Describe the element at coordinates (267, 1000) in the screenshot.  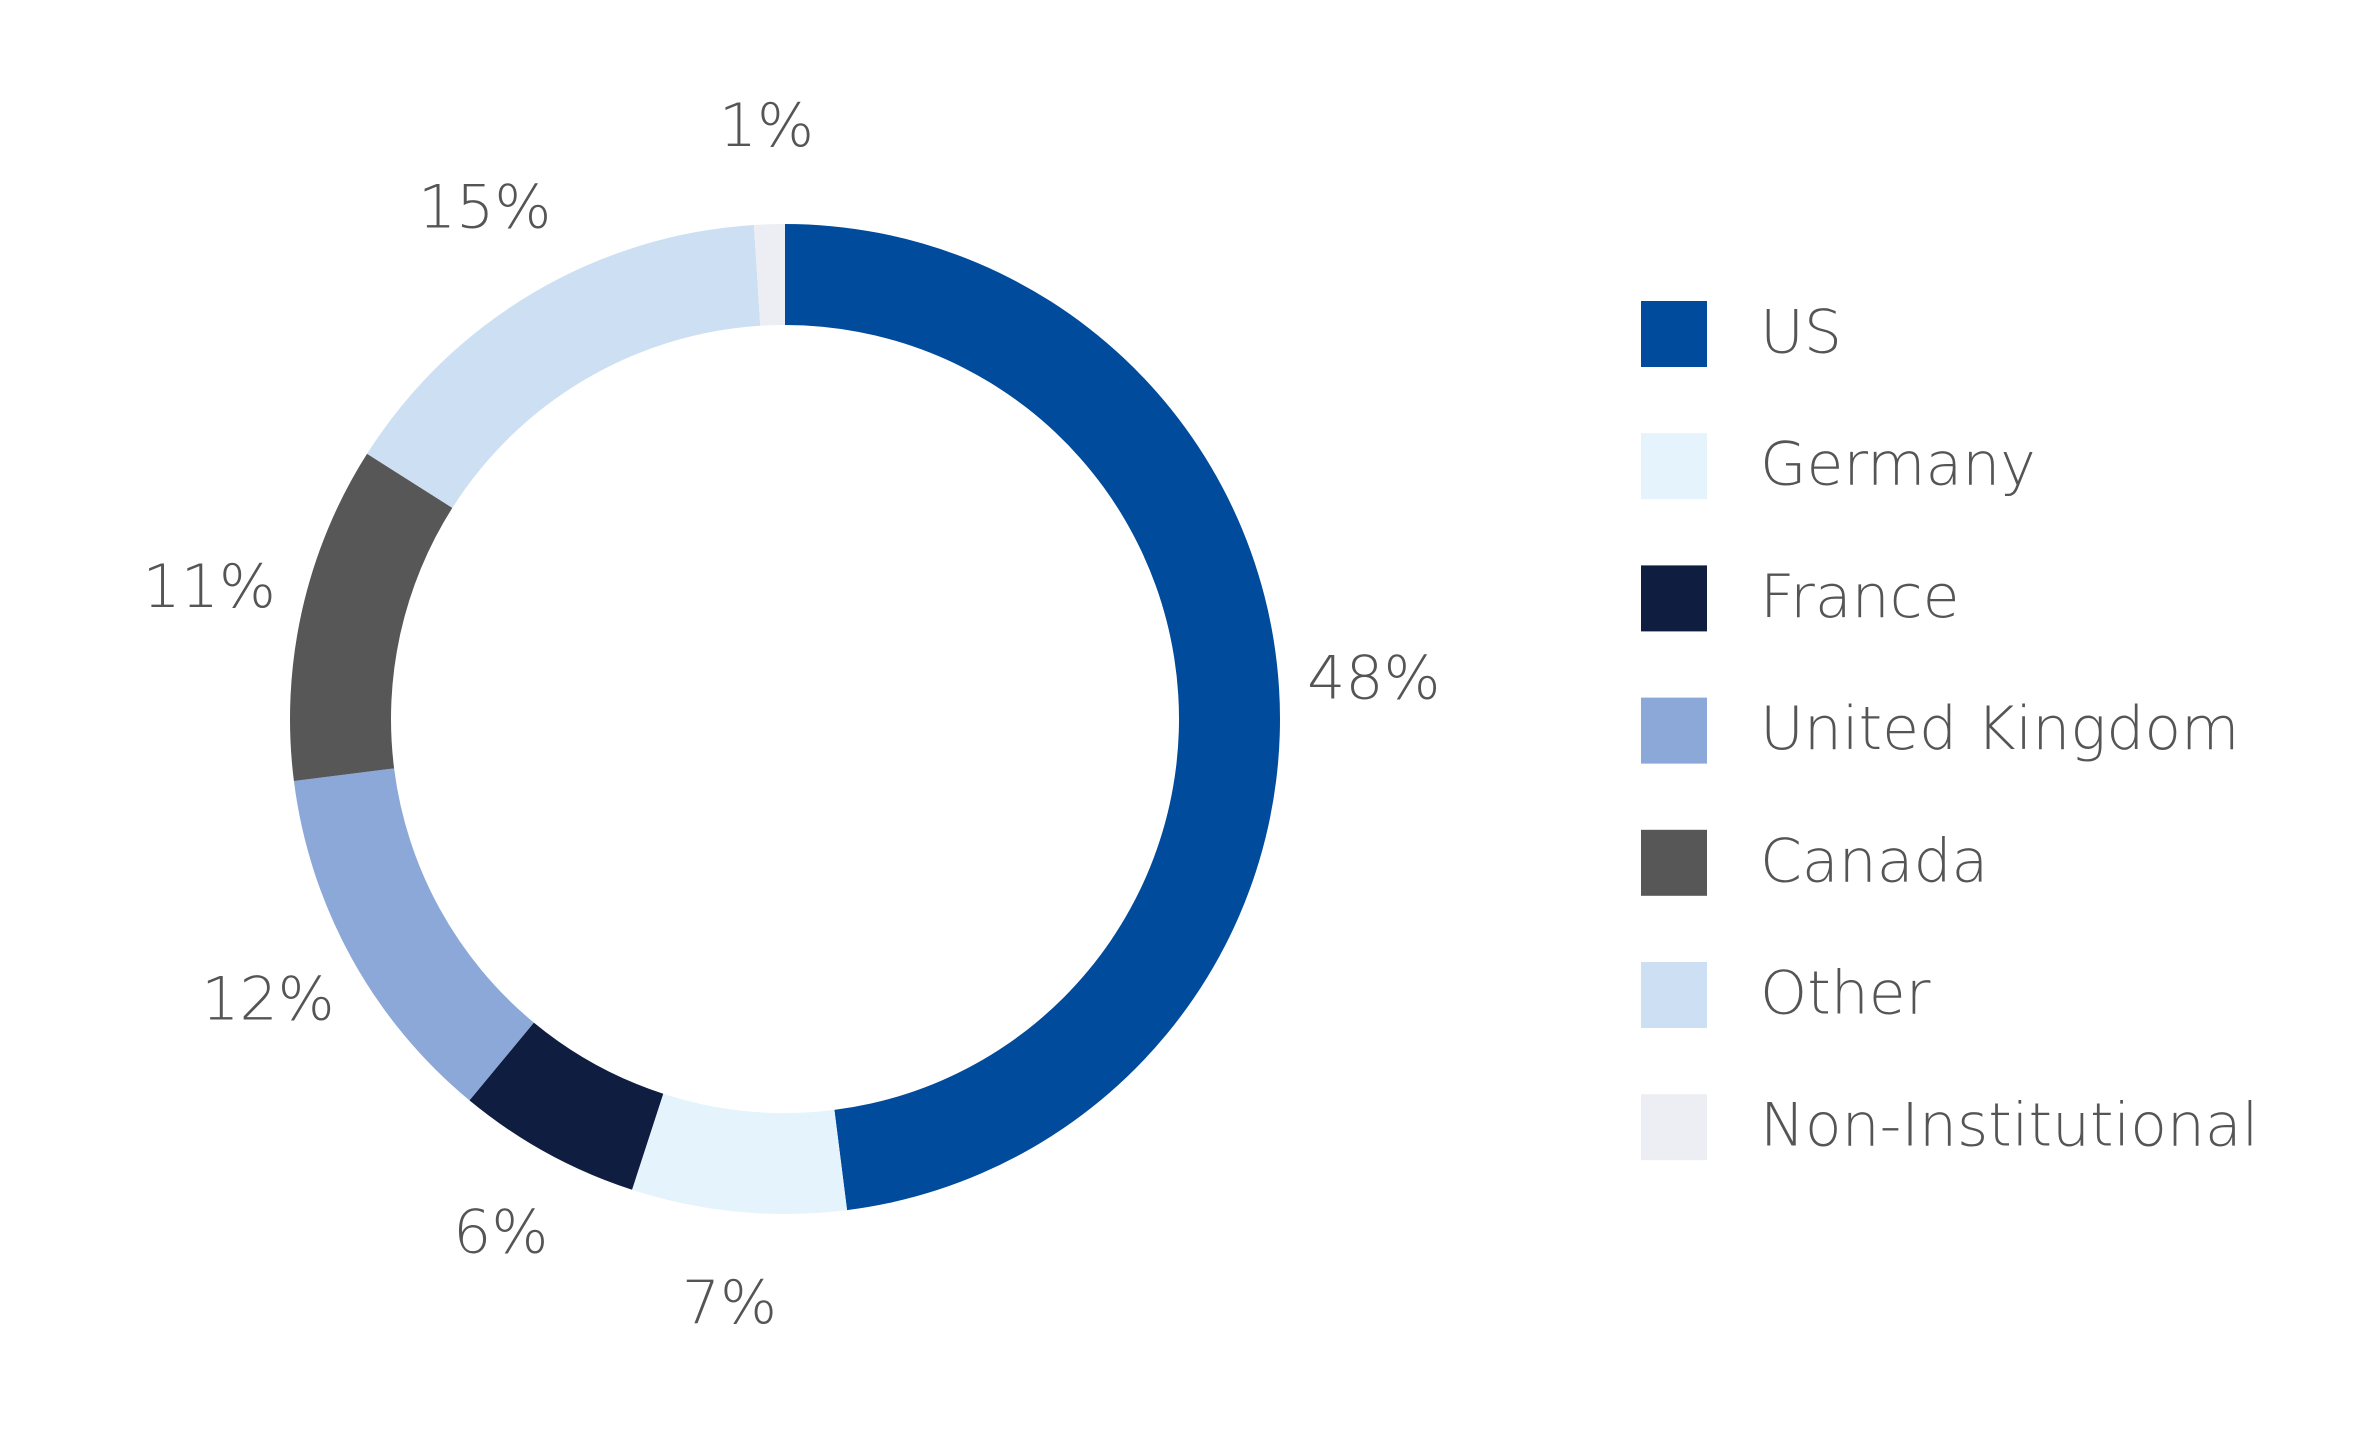
I see `data-label: 12%` at that location.